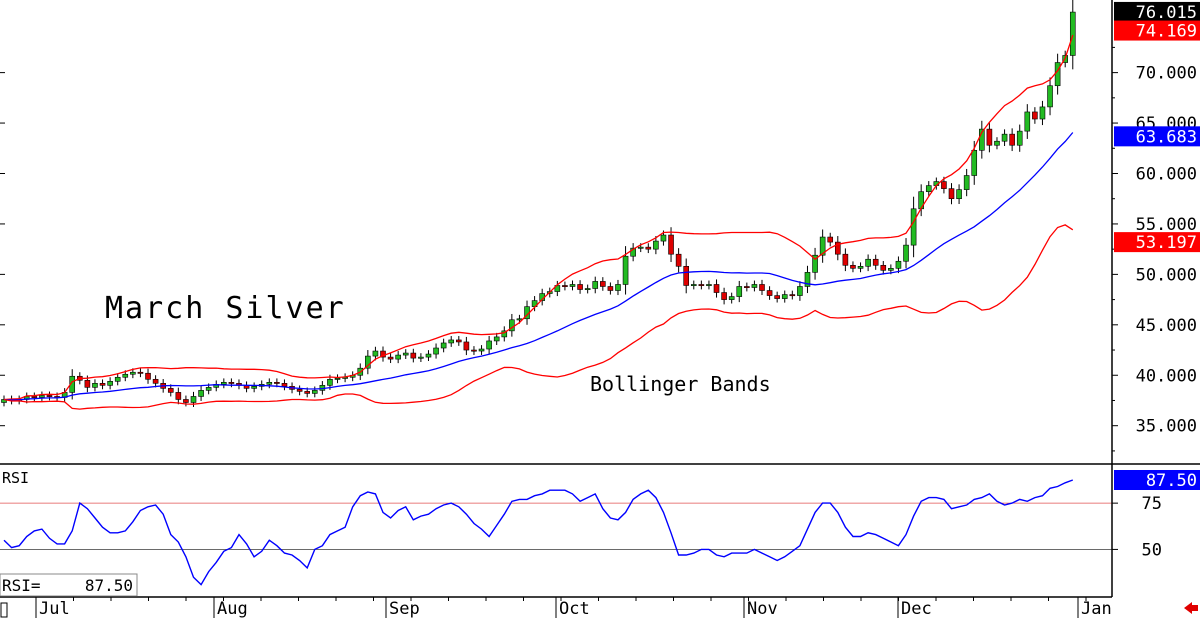  I want to click on month-label: Dec, so click(916, 608).